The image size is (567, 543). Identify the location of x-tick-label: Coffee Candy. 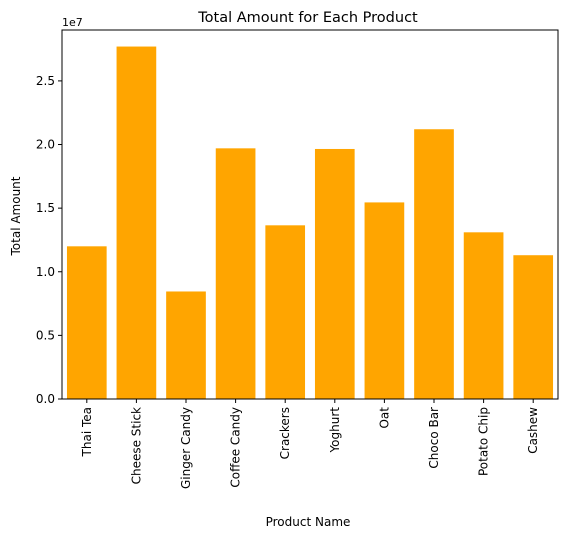
(236, 447).